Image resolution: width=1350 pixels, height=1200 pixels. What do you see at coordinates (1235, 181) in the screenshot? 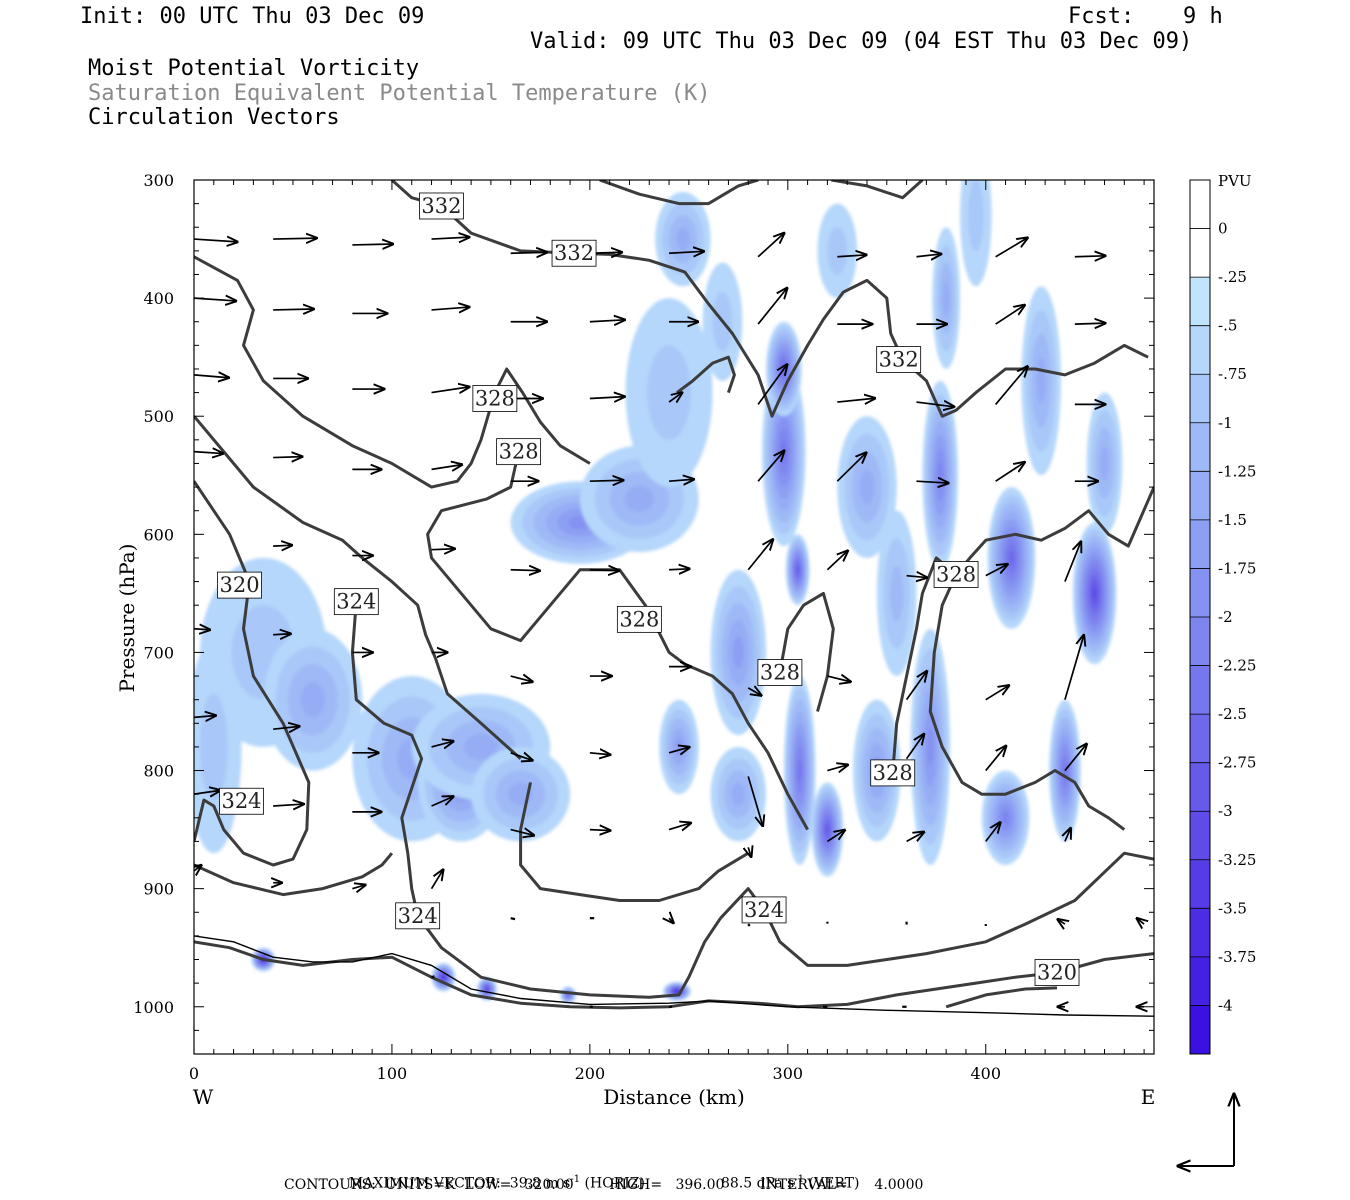
I see `colorbar-units: PVU` at bounding box center [1235, 181].